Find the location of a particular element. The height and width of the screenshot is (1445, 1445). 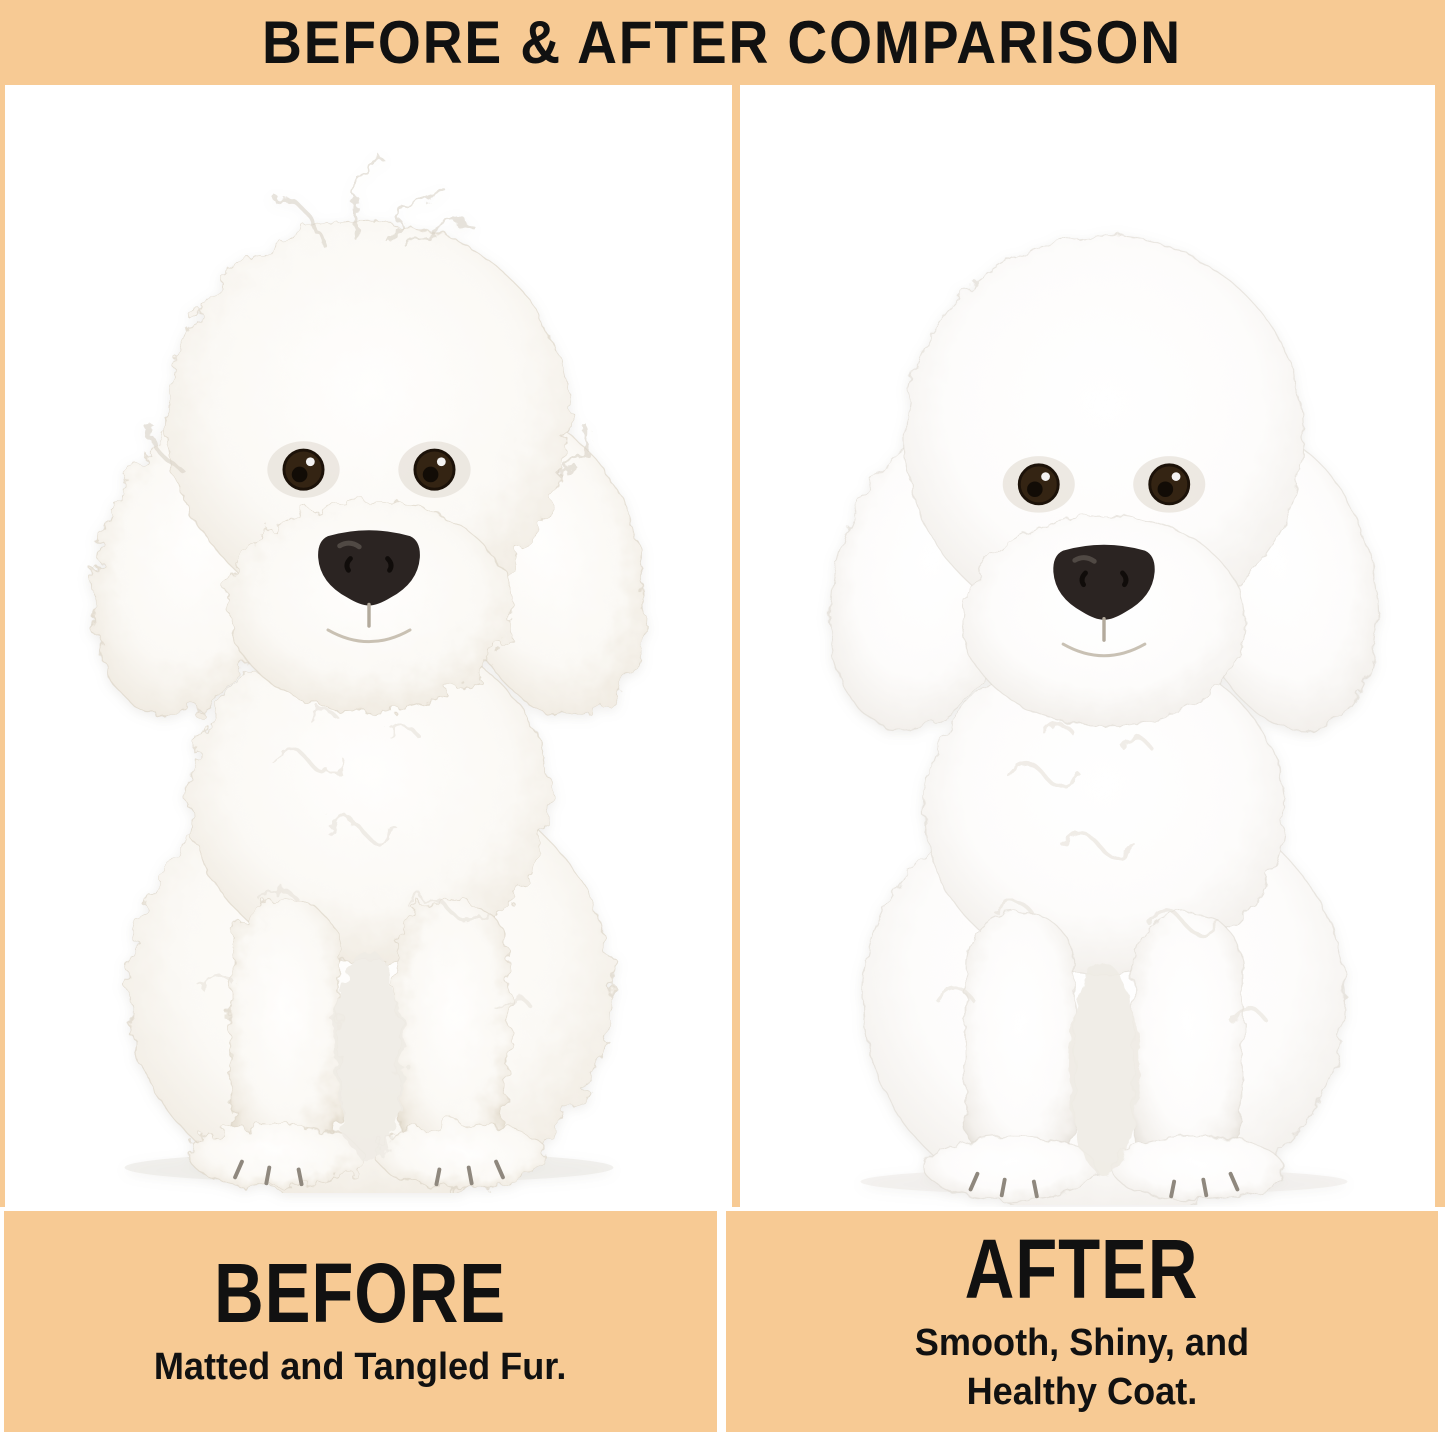

flyaway-fur-wisps is located at coordinates (369, 318).